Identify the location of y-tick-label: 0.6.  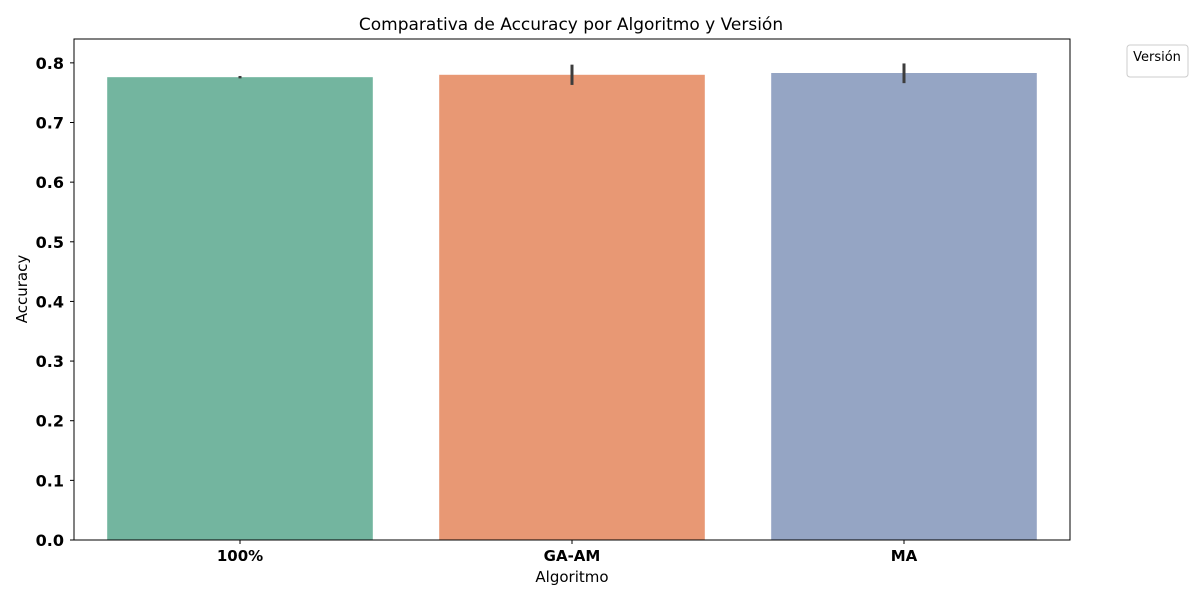
(50, 182).